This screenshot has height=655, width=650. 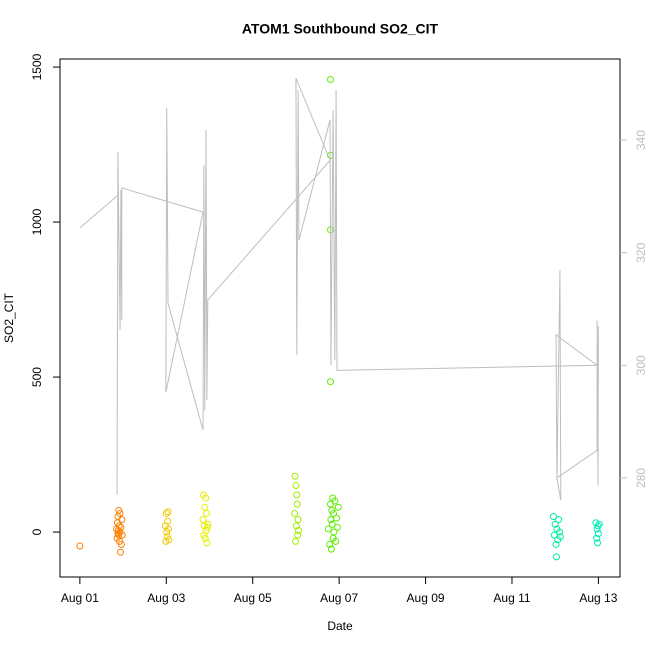 I want to click on y-axis-label: SO2_CIT, so click(x=9, y=317).